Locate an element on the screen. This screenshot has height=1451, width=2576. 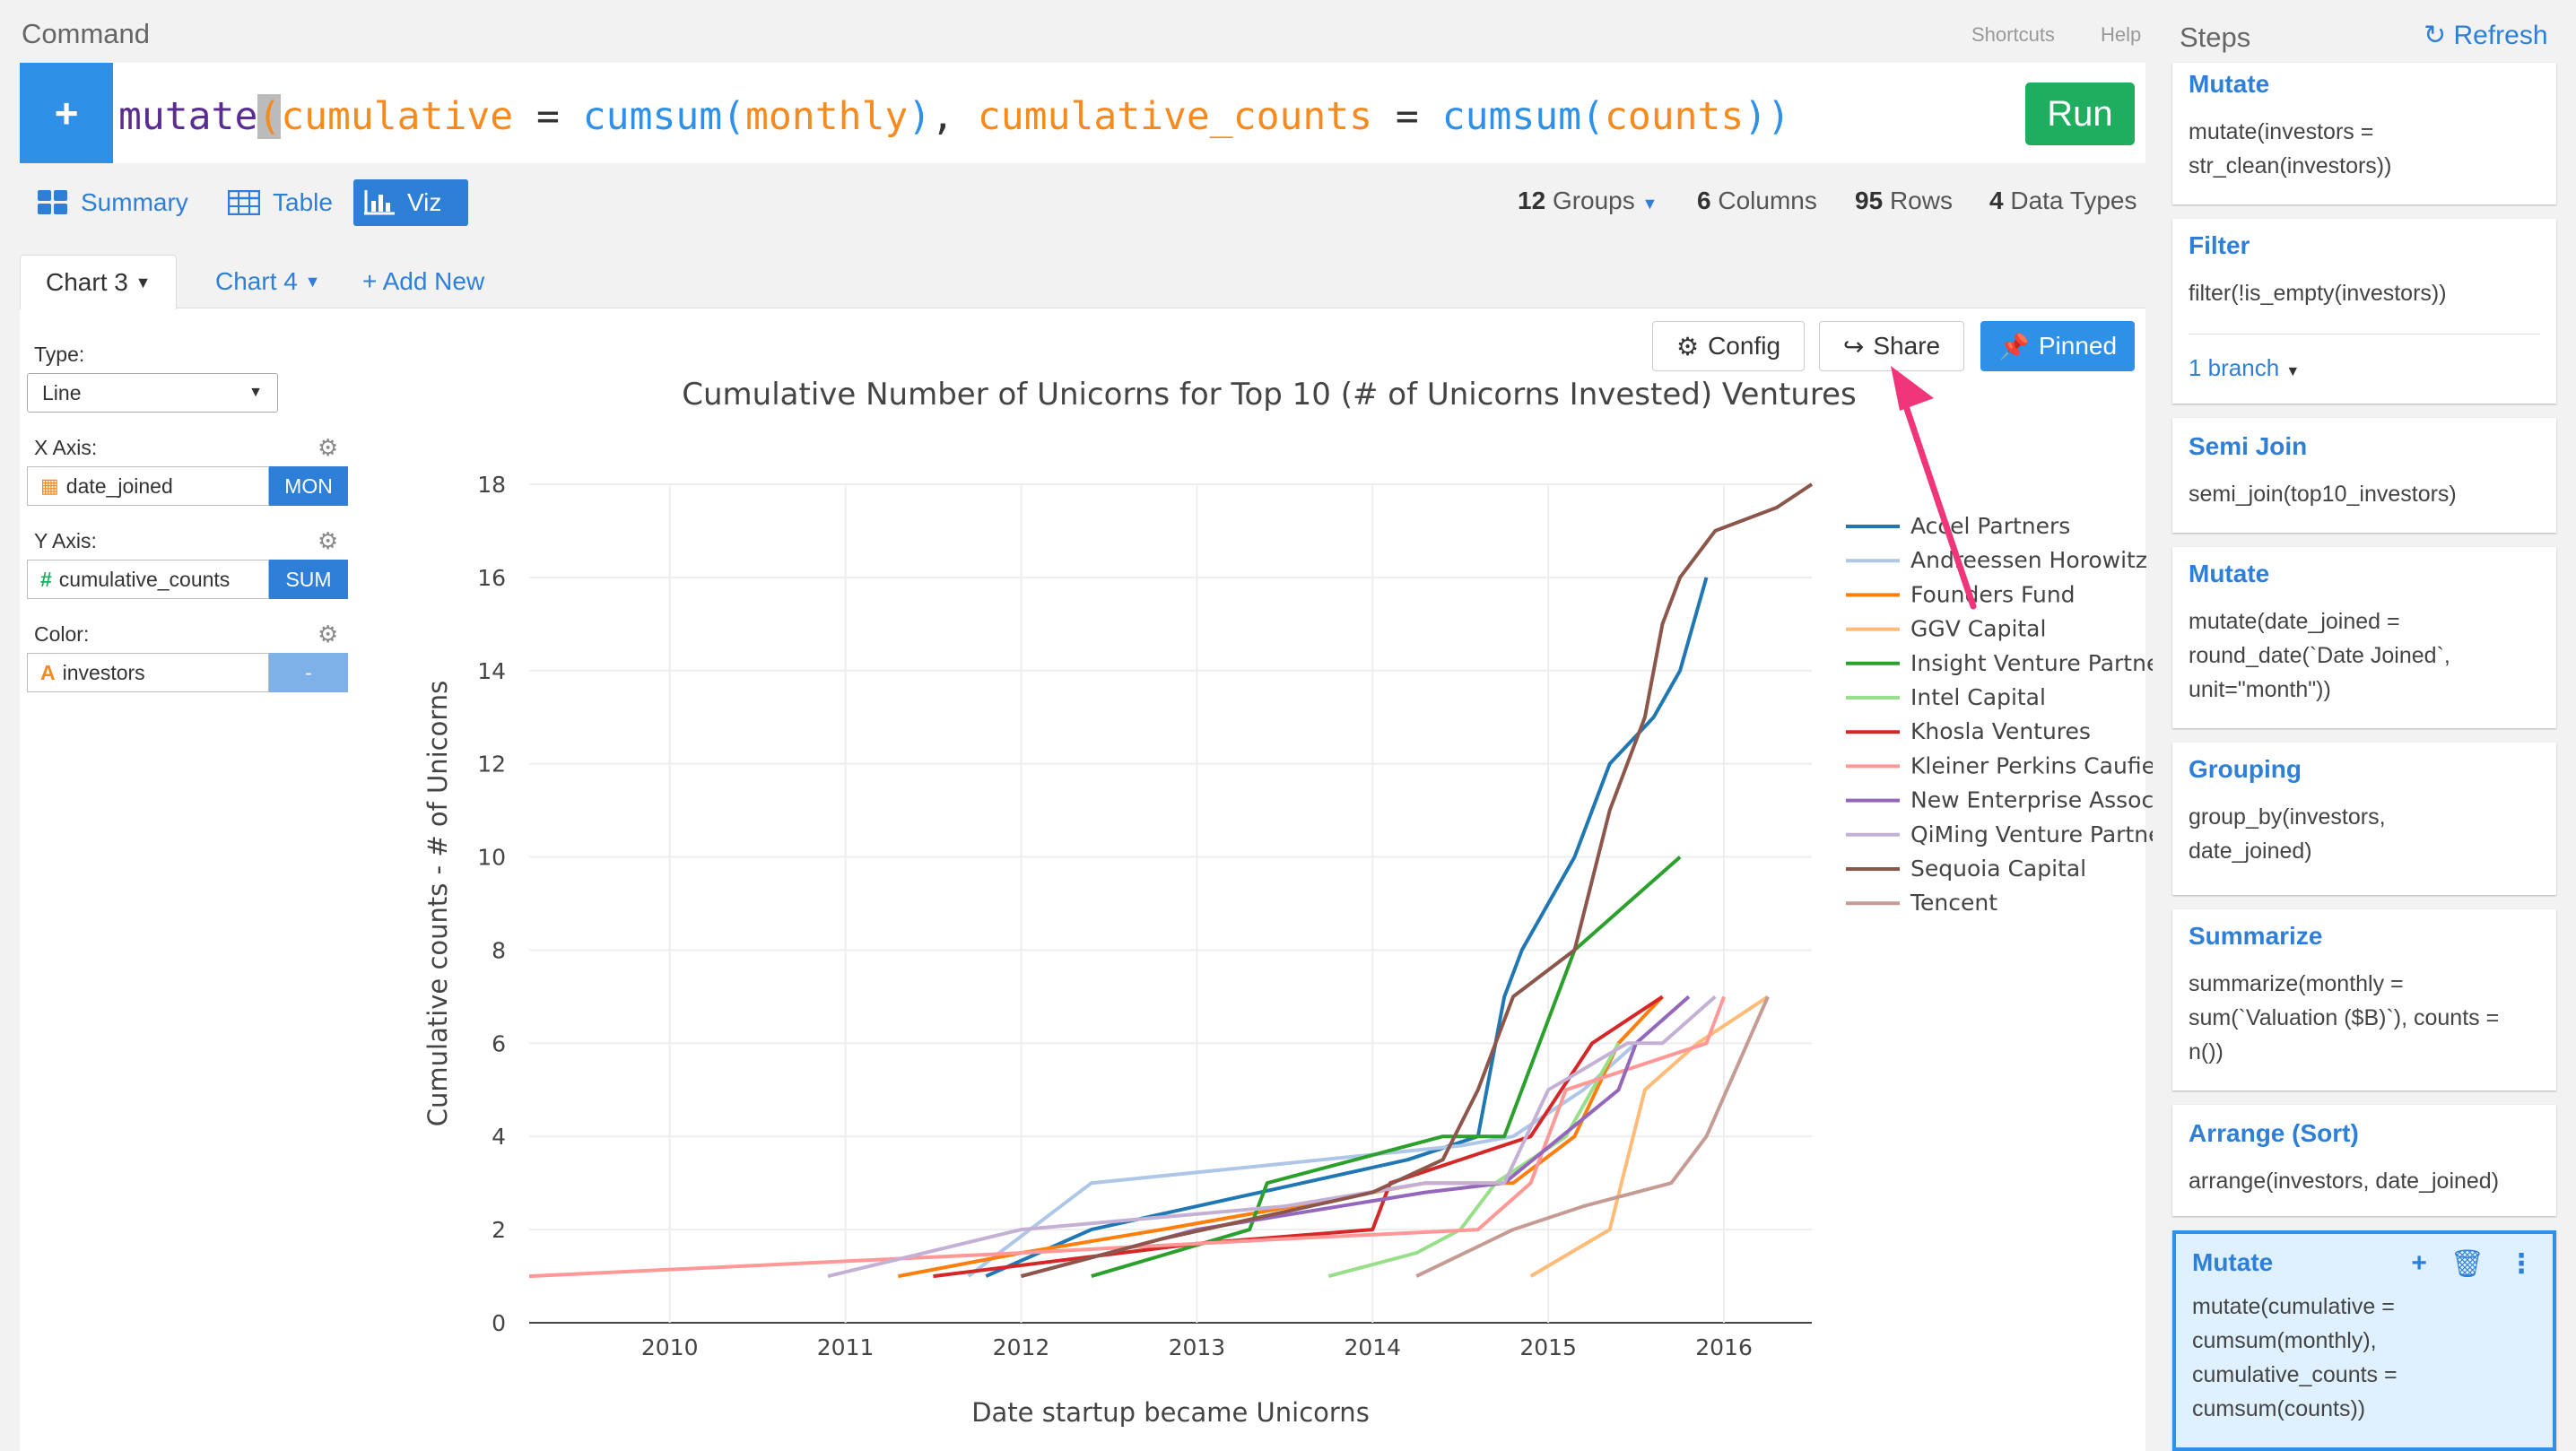
step-card: Semi Join semi_join(top10_investors) is located at coordinates (2364, 475).